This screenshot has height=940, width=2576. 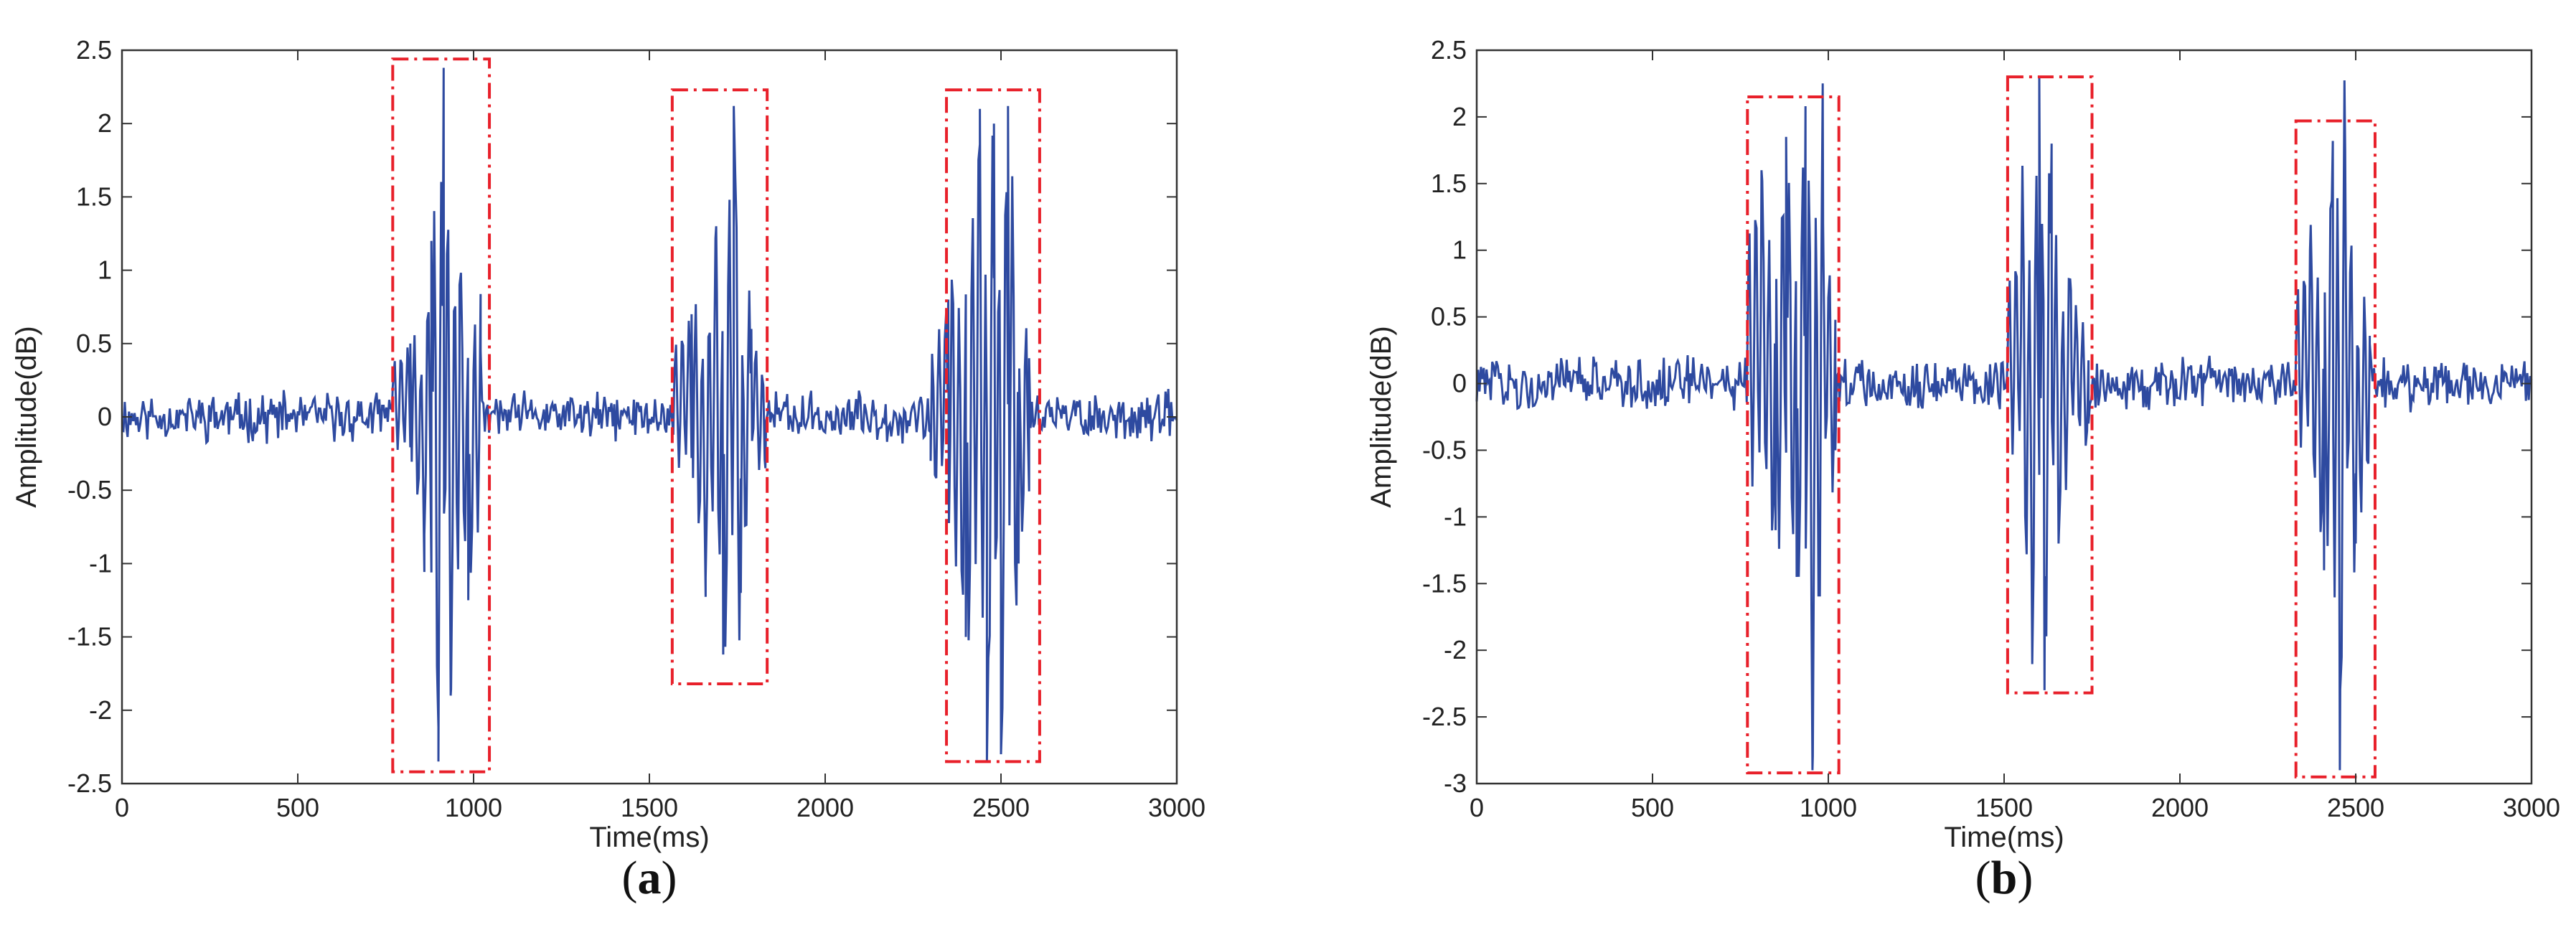 I want to click on panel-label-letter: b, so click(x=2004, y=878).